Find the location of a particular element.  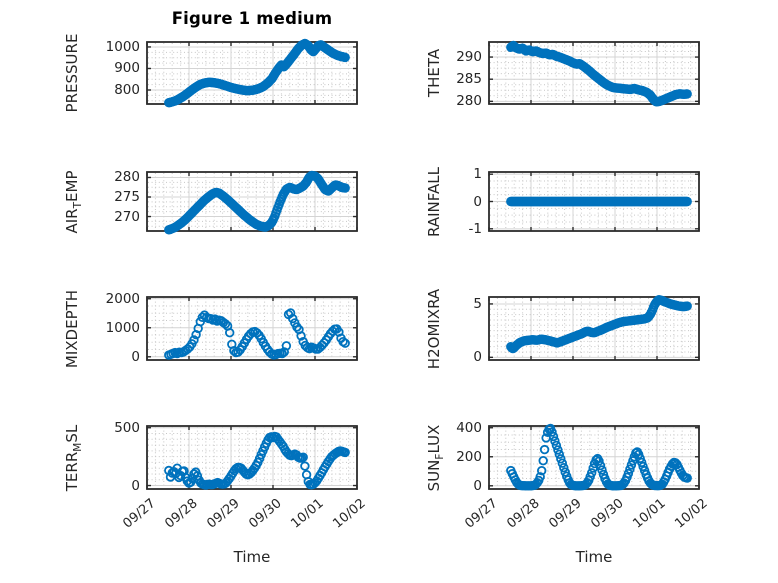

y-tick-label: 1 is located at coordinates (477, 174).